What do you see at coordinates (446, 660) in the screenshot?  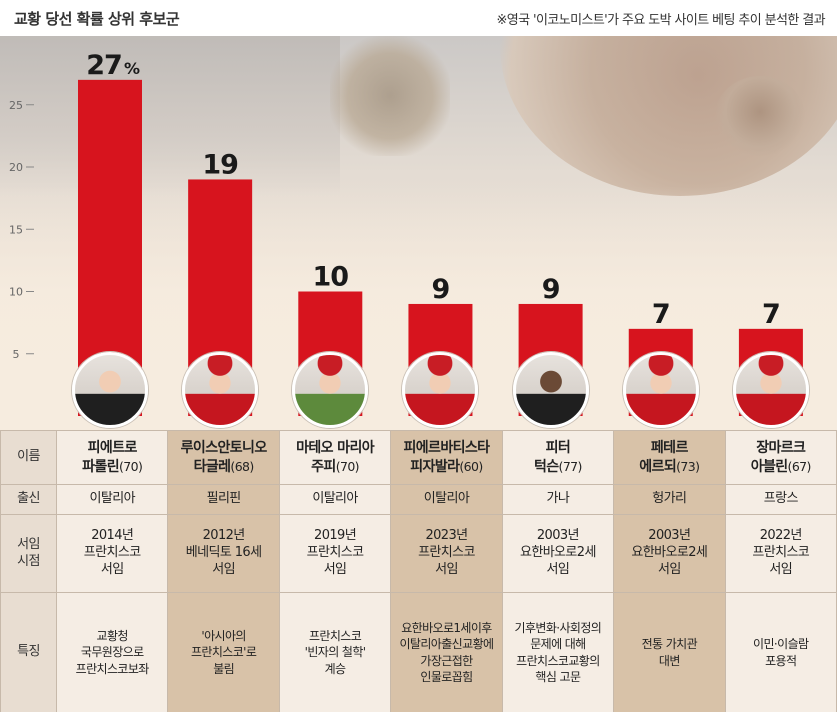 I see `cell-line: 가장근접한` at bounding box center [446, 660].